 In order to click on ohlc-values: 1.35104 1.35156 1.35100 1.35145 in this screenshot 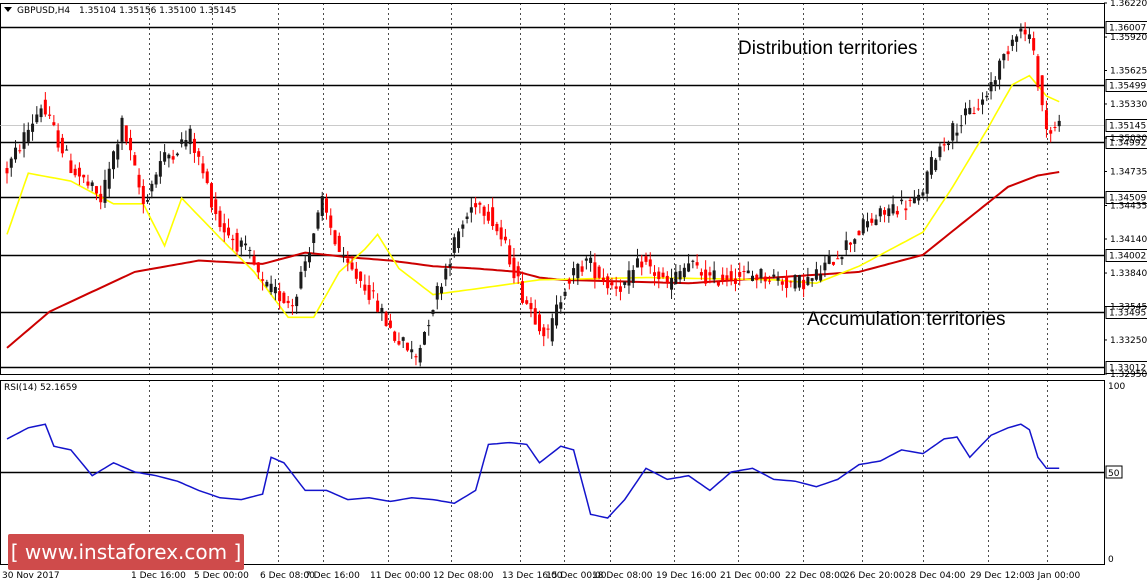, I will do `click(157, 11)`.